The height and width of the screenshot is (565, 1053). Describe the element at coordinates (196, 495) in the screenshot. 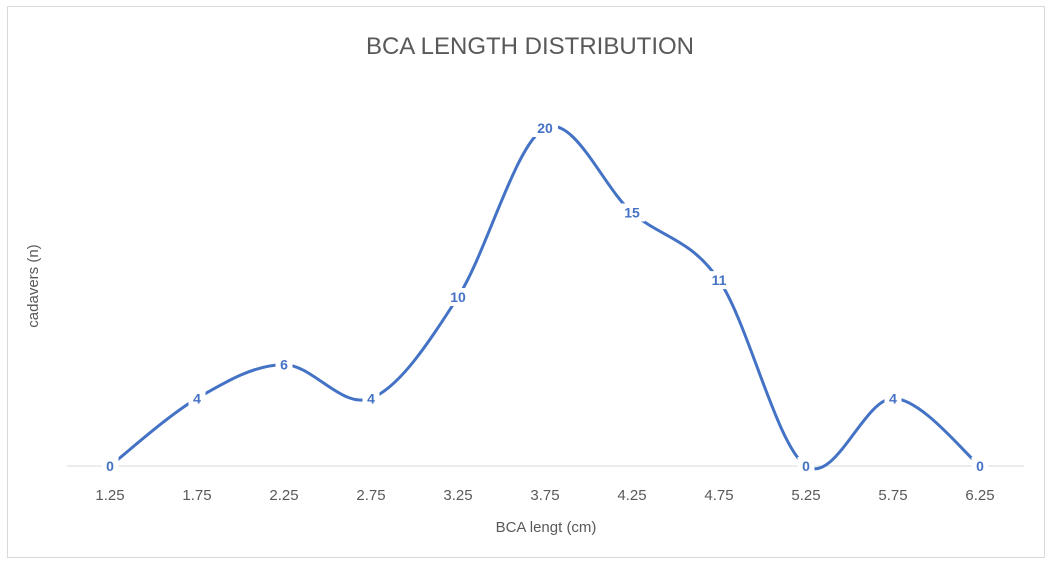

I see `x-tick-label: 1.75` at that location.